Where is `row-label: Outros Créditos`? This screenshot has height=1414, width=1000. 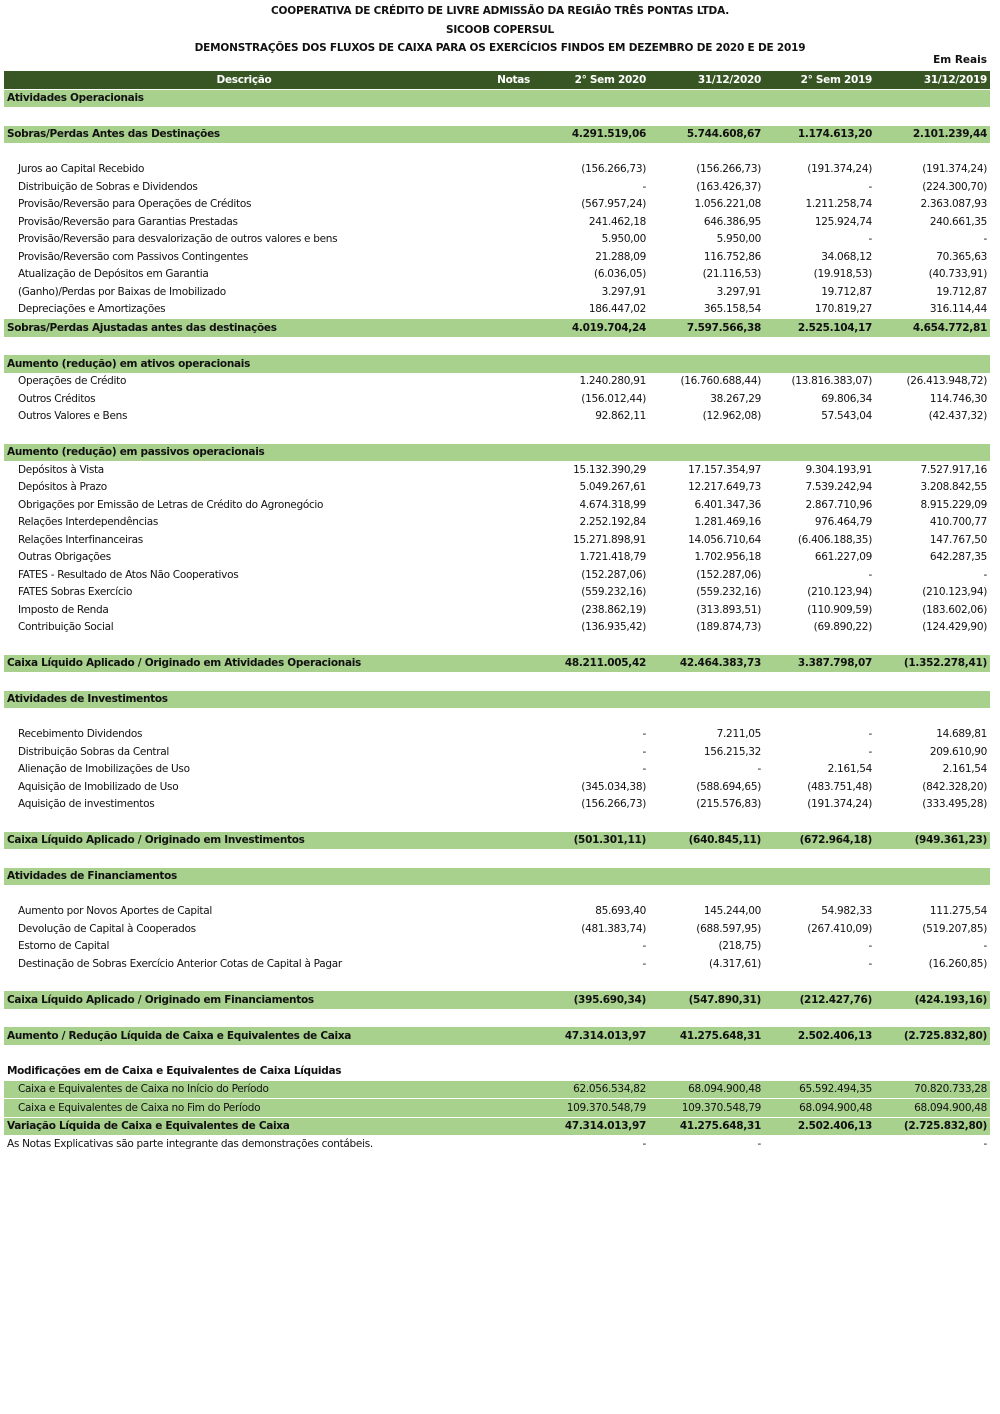
row-label: Outros Créditos is located at coordinates (57, 398).